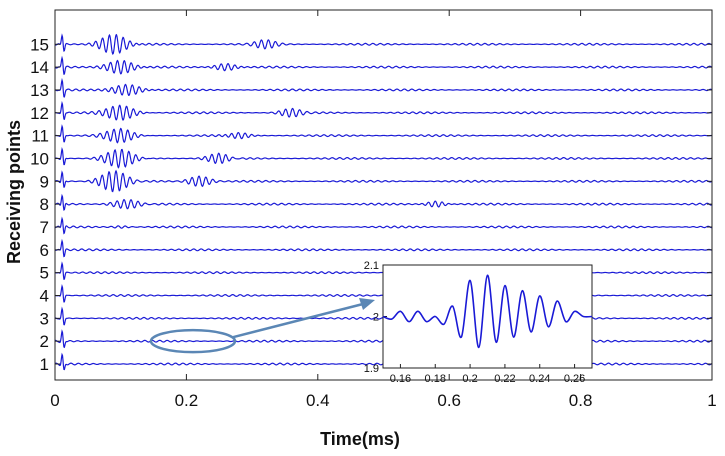 This screenshot has height=456, width=725. What do you see at coordinates (469, 379) in the screenshot?
I see `inset-x-tick-label: 0.2` at bounding box center [469, 379].